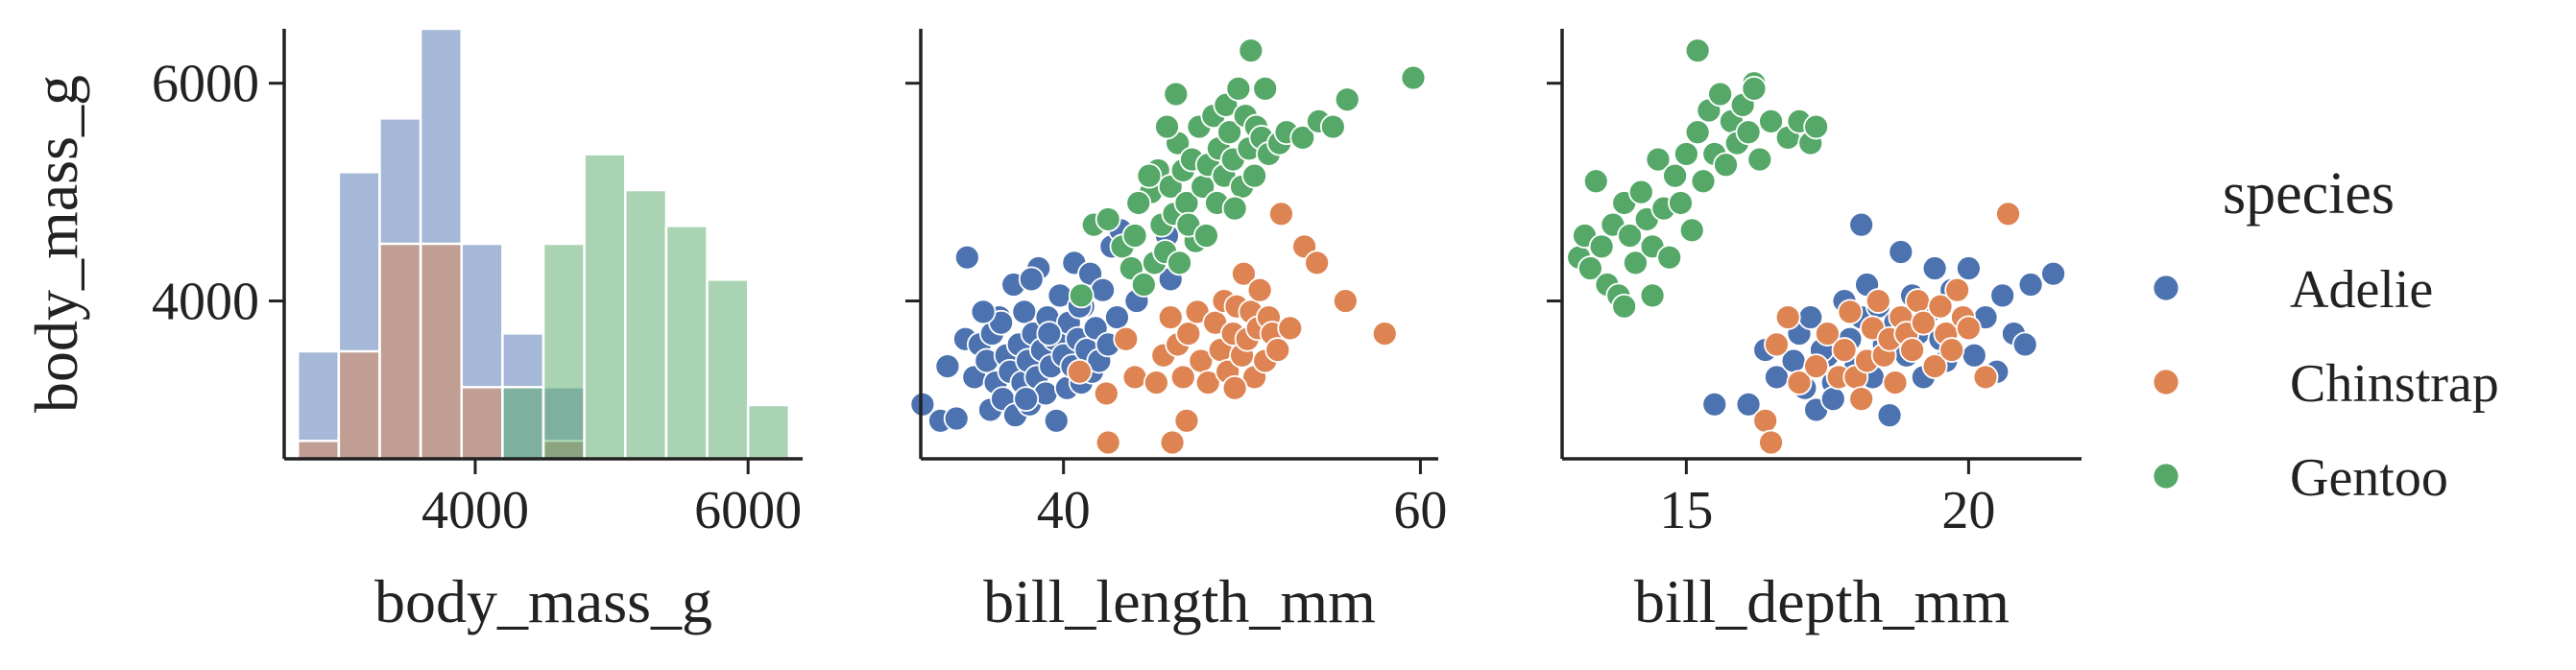  What do you see at coordinates (1968, 510) in the screenshot?
I see `x-tick-label: 20` at bounding box center [1968, 510].